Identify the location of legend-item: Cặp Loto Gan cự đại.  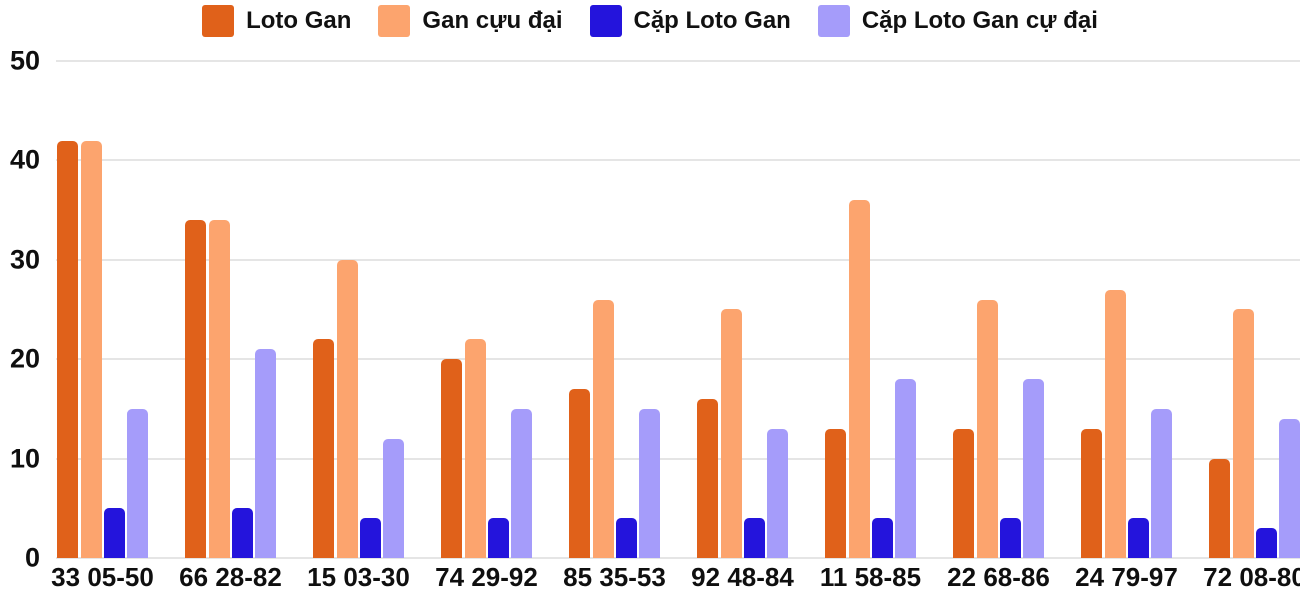
(957, 21).